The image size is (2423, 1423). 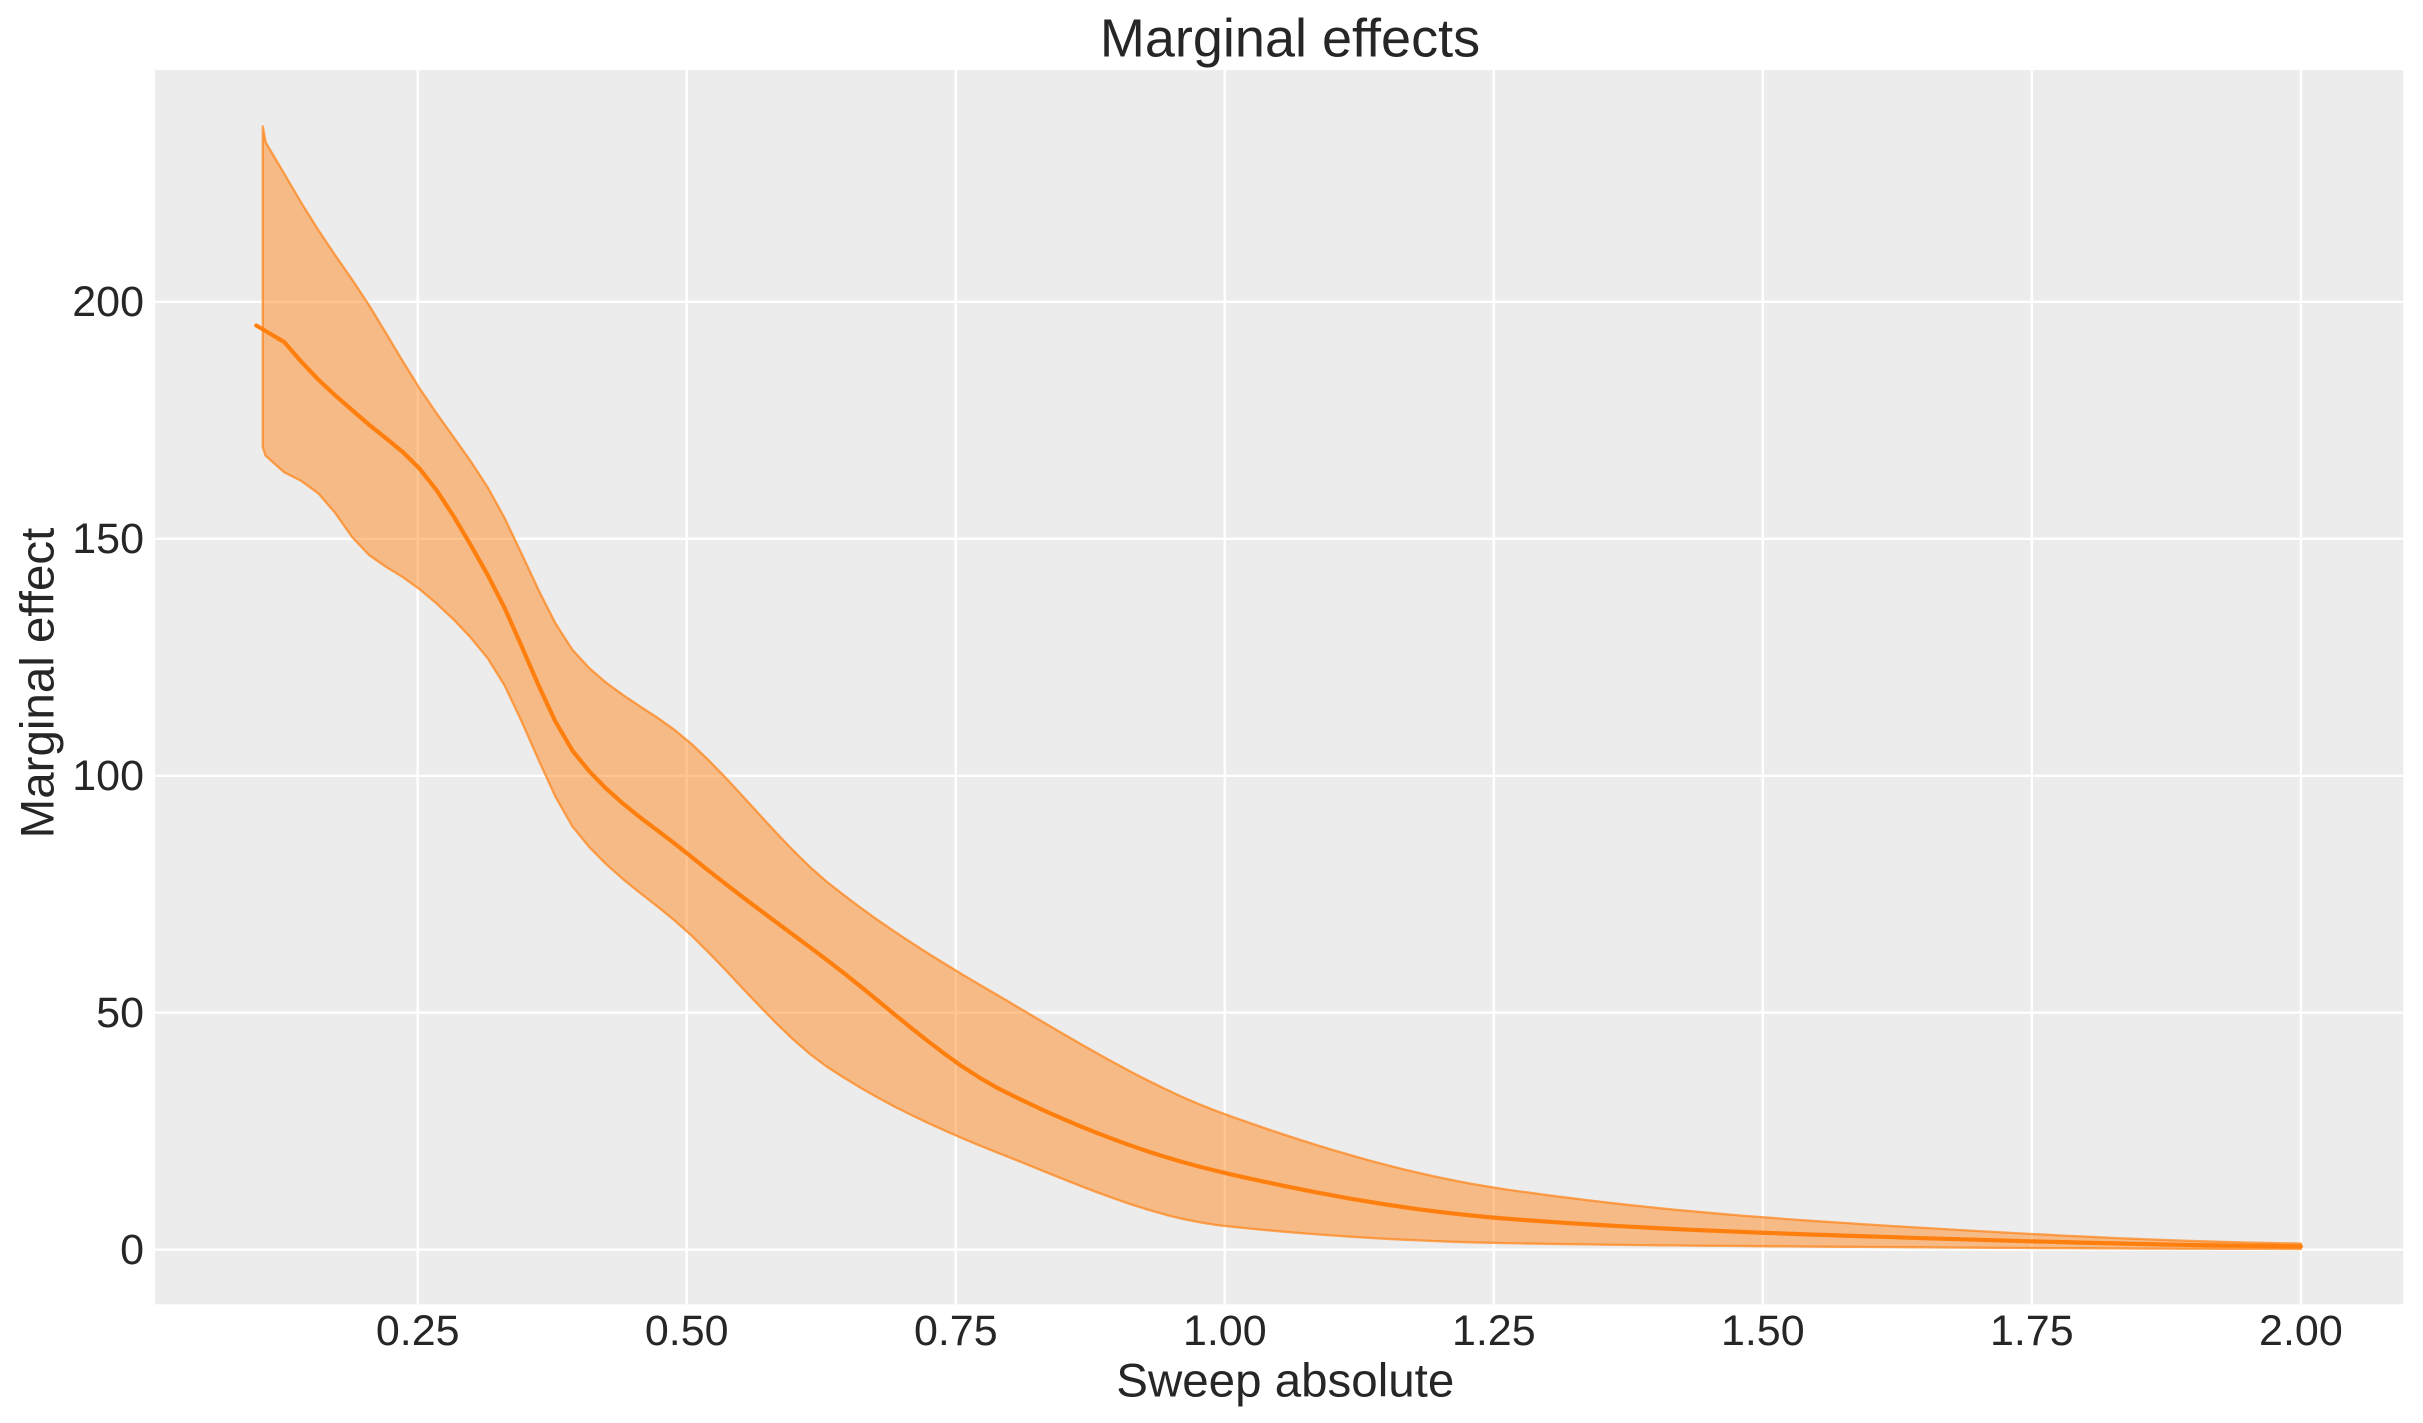 I want to click on svg-text: 0.50, so click(x=687, y=1331).